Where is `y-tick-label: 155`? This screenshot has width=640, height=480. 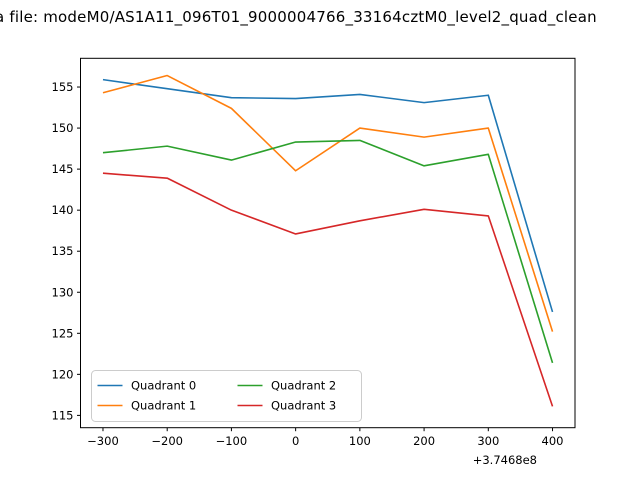 y-tick-label: 155 is located at coordinates (63, 87).